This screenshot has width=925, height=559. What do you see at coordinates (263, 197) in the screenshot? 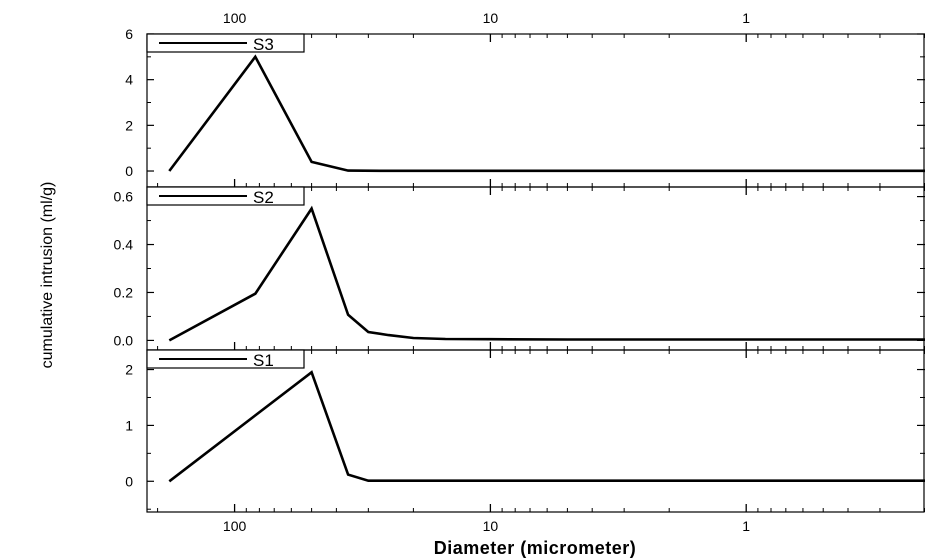
I see `legend-label: S2` at bounding box center [263, 197].